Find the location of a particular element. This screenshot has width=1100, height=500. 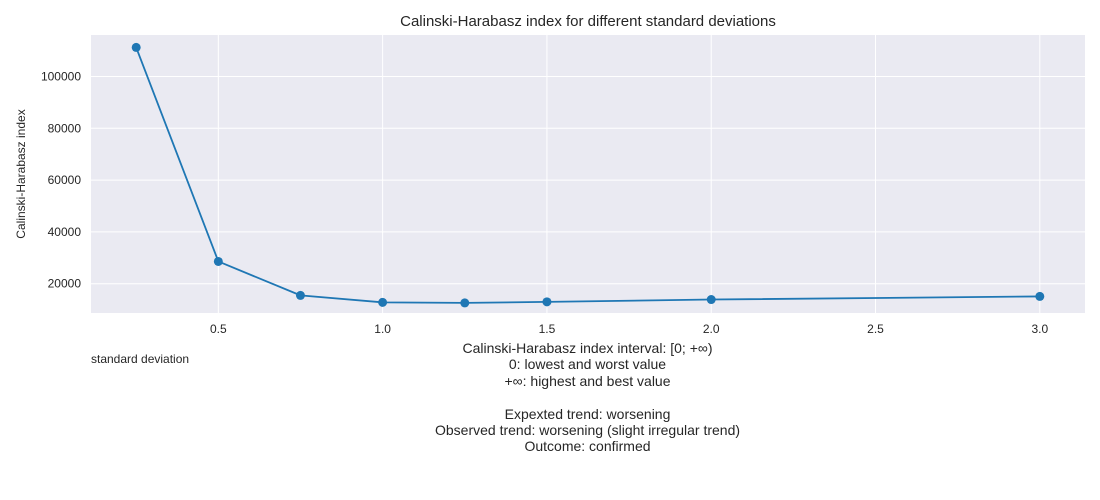

y-tick-label: 80000 is located at coordinates (65, 128).